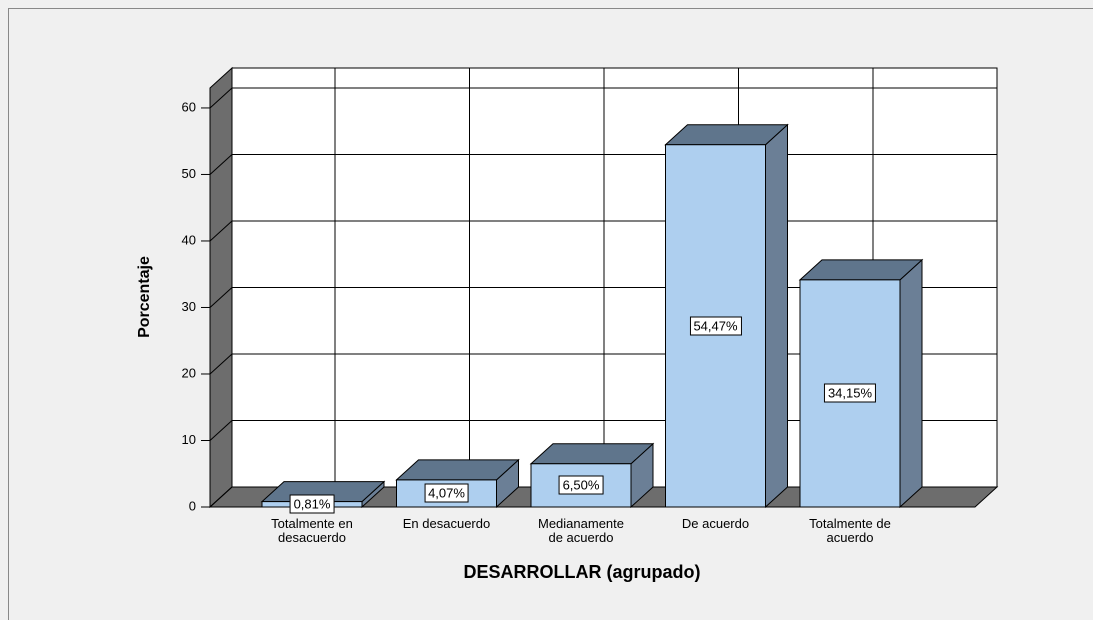 This screenshot has height=620, width=1093. I want to click on x-tick-label: Totalmente en desacuerdo, so click(312, 530).